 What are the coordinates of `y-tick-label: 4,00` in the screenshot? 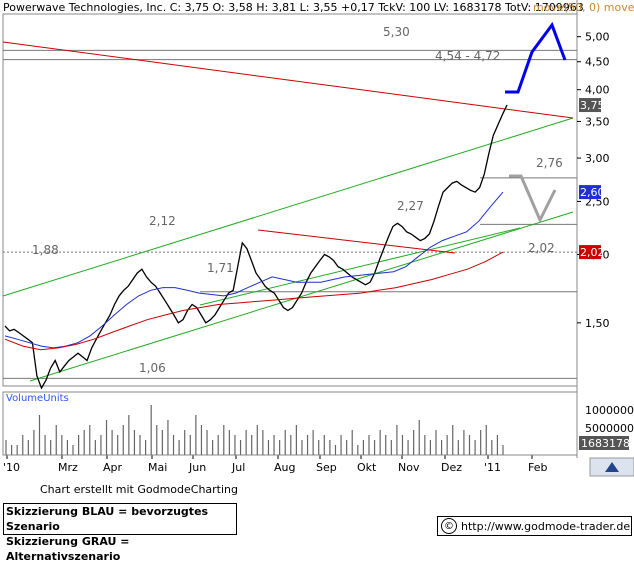 It's located at (597, 90).